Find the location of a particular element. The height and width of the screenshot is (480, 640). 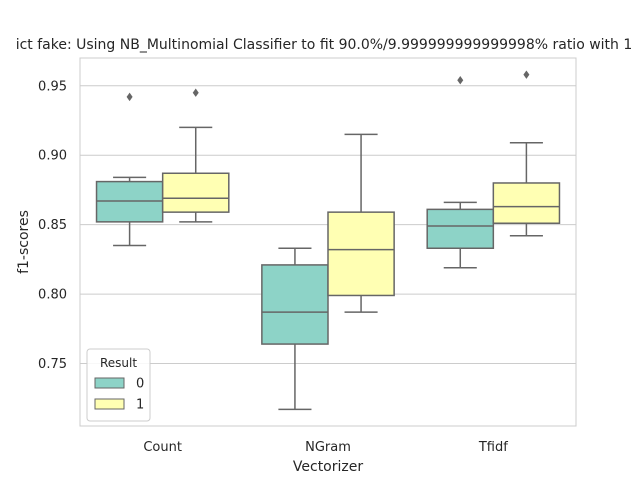

y-axis-label: f1-scores is located at coordinates (24, 242).